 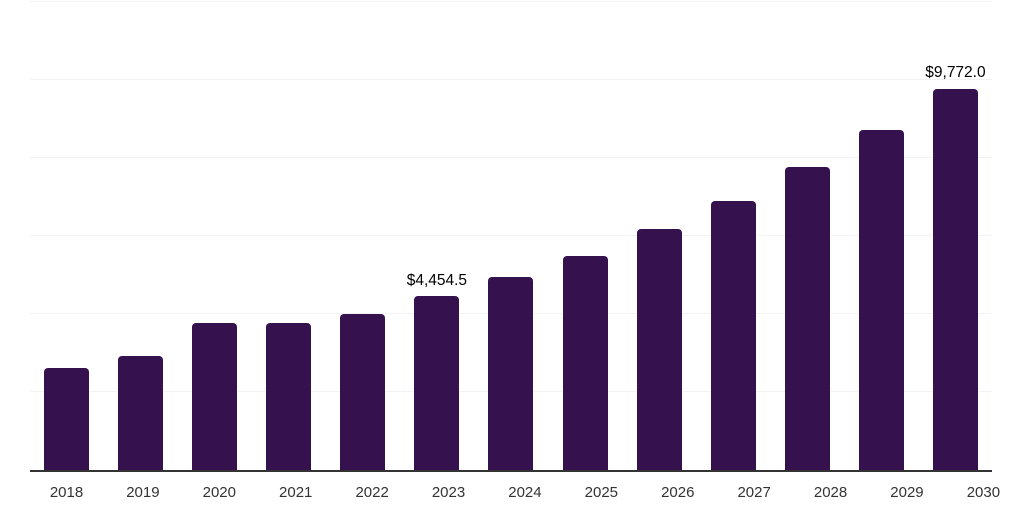 I want to click on x-tick-label-2024: 2024, so click(x=525, y=492).